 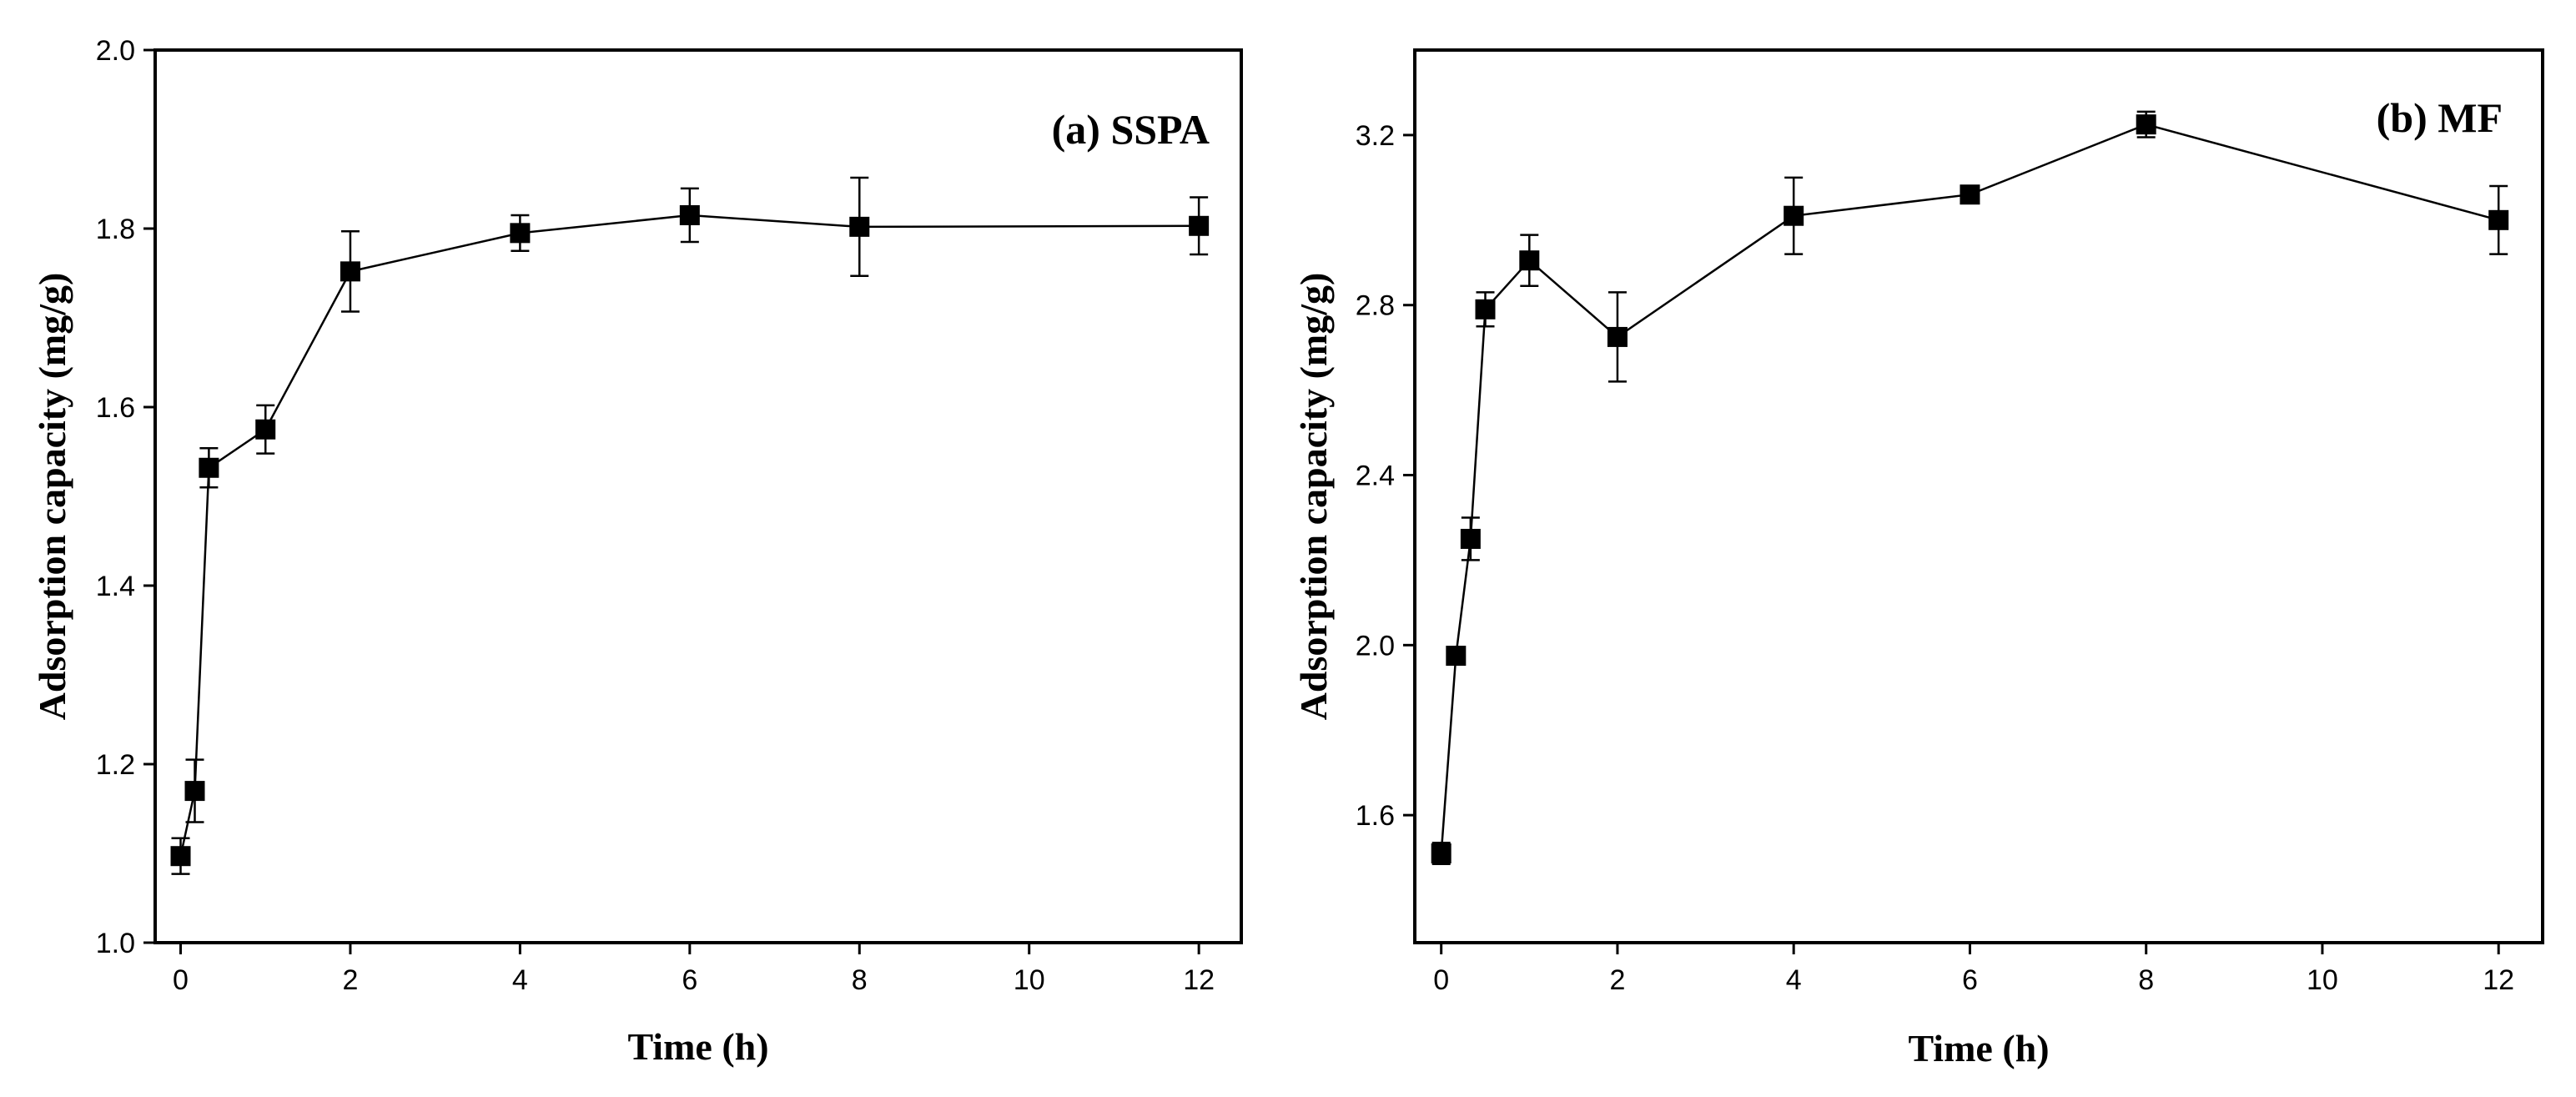 What do you see at coordinates (115, 765) in the screenshot?
I see `y-tick-label-a: 1.2` at bounding box center [115, 765].